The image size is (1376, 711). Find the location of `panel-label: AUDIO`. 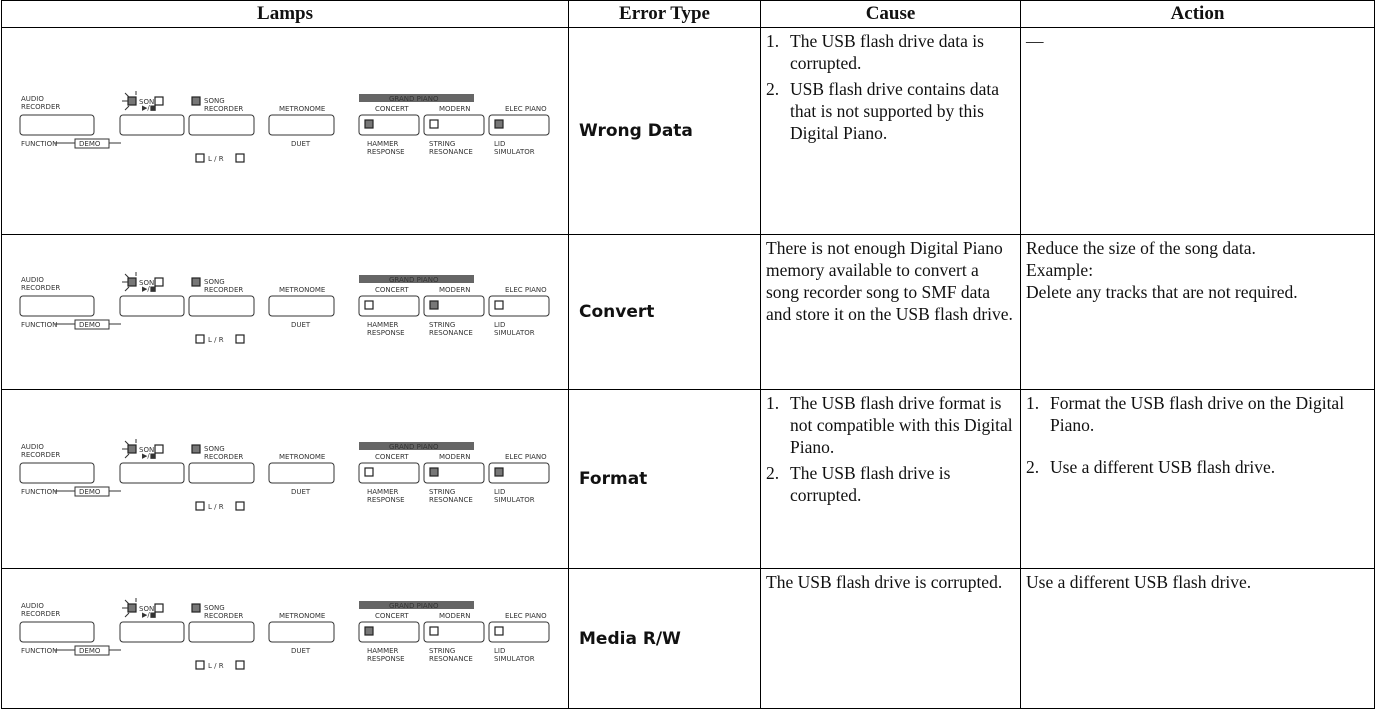

panel-label: AUDIO is located at coordinates (32, 99).